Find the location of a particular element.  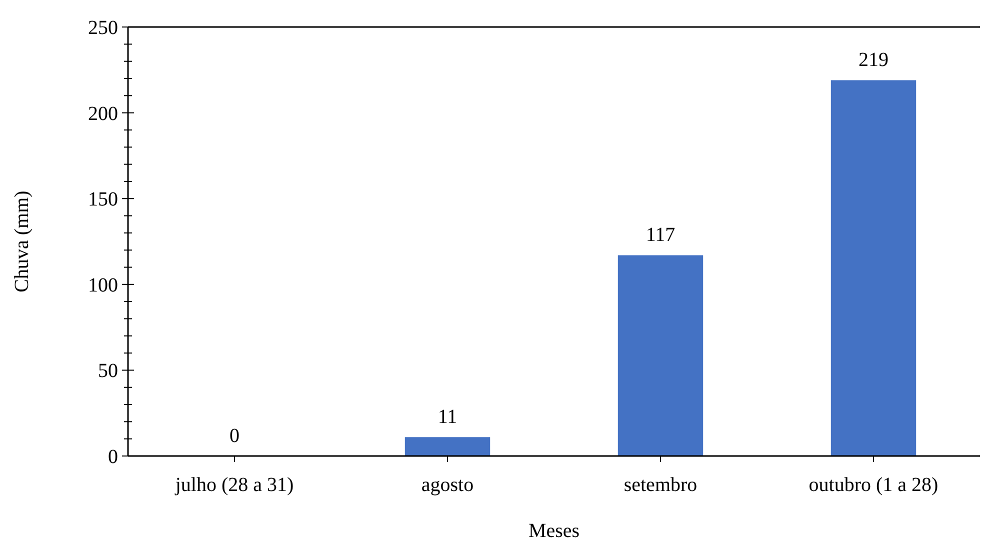

data-label: 11 is located at coordinates (448, 417).